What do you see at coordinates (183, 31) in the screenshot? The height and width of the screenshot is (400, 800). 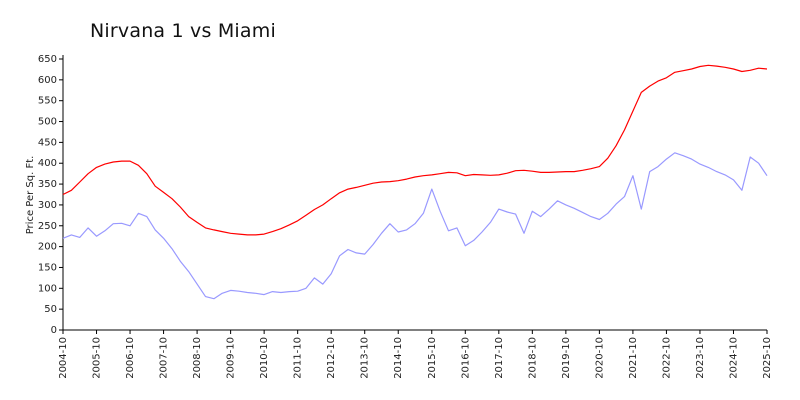 I see `chart-title: Nirvana 1 vs Miami` at bounding box center [183, 31].